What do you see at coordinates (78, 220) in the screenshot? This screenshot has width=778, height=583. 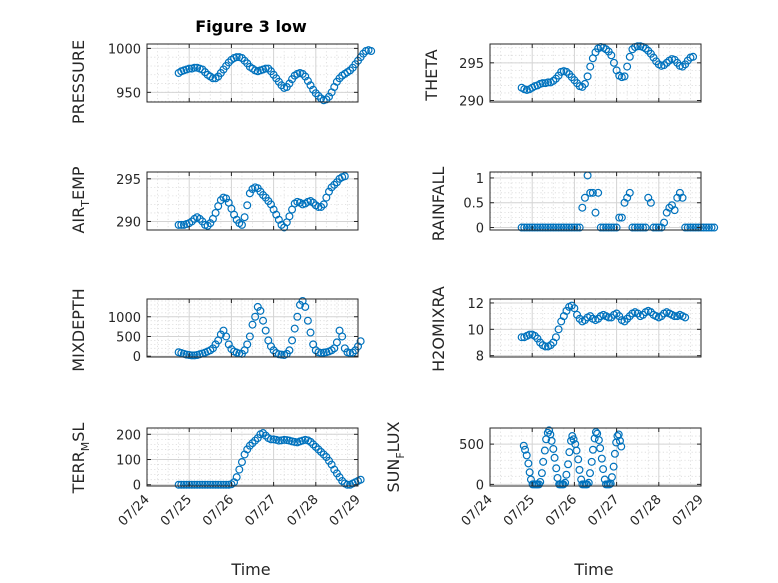 I see `ylabel-air-temp-part1: AIR` at bounding box center [78, 220].